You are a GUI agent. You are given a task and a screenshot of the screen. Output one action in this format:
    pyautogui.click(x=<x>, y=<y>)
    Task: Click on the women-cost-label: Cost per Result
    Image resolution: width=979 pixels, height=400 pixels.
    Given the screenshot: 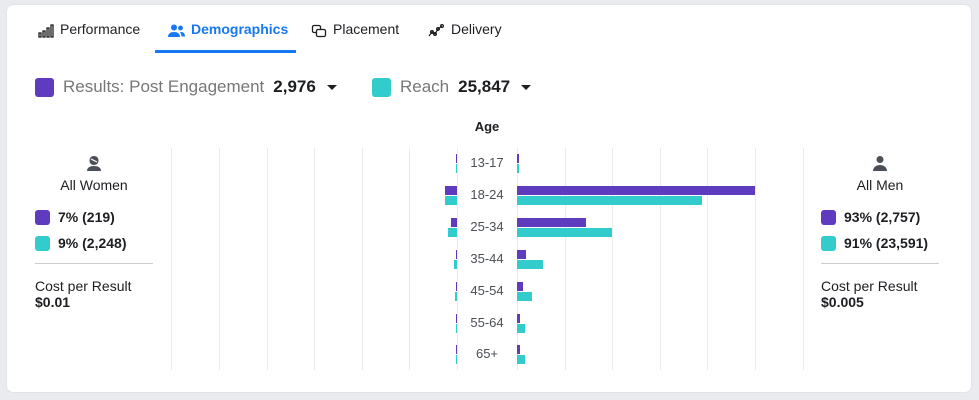 What is the action you would take?
    pyautogui.click(x=83, y=286)
    